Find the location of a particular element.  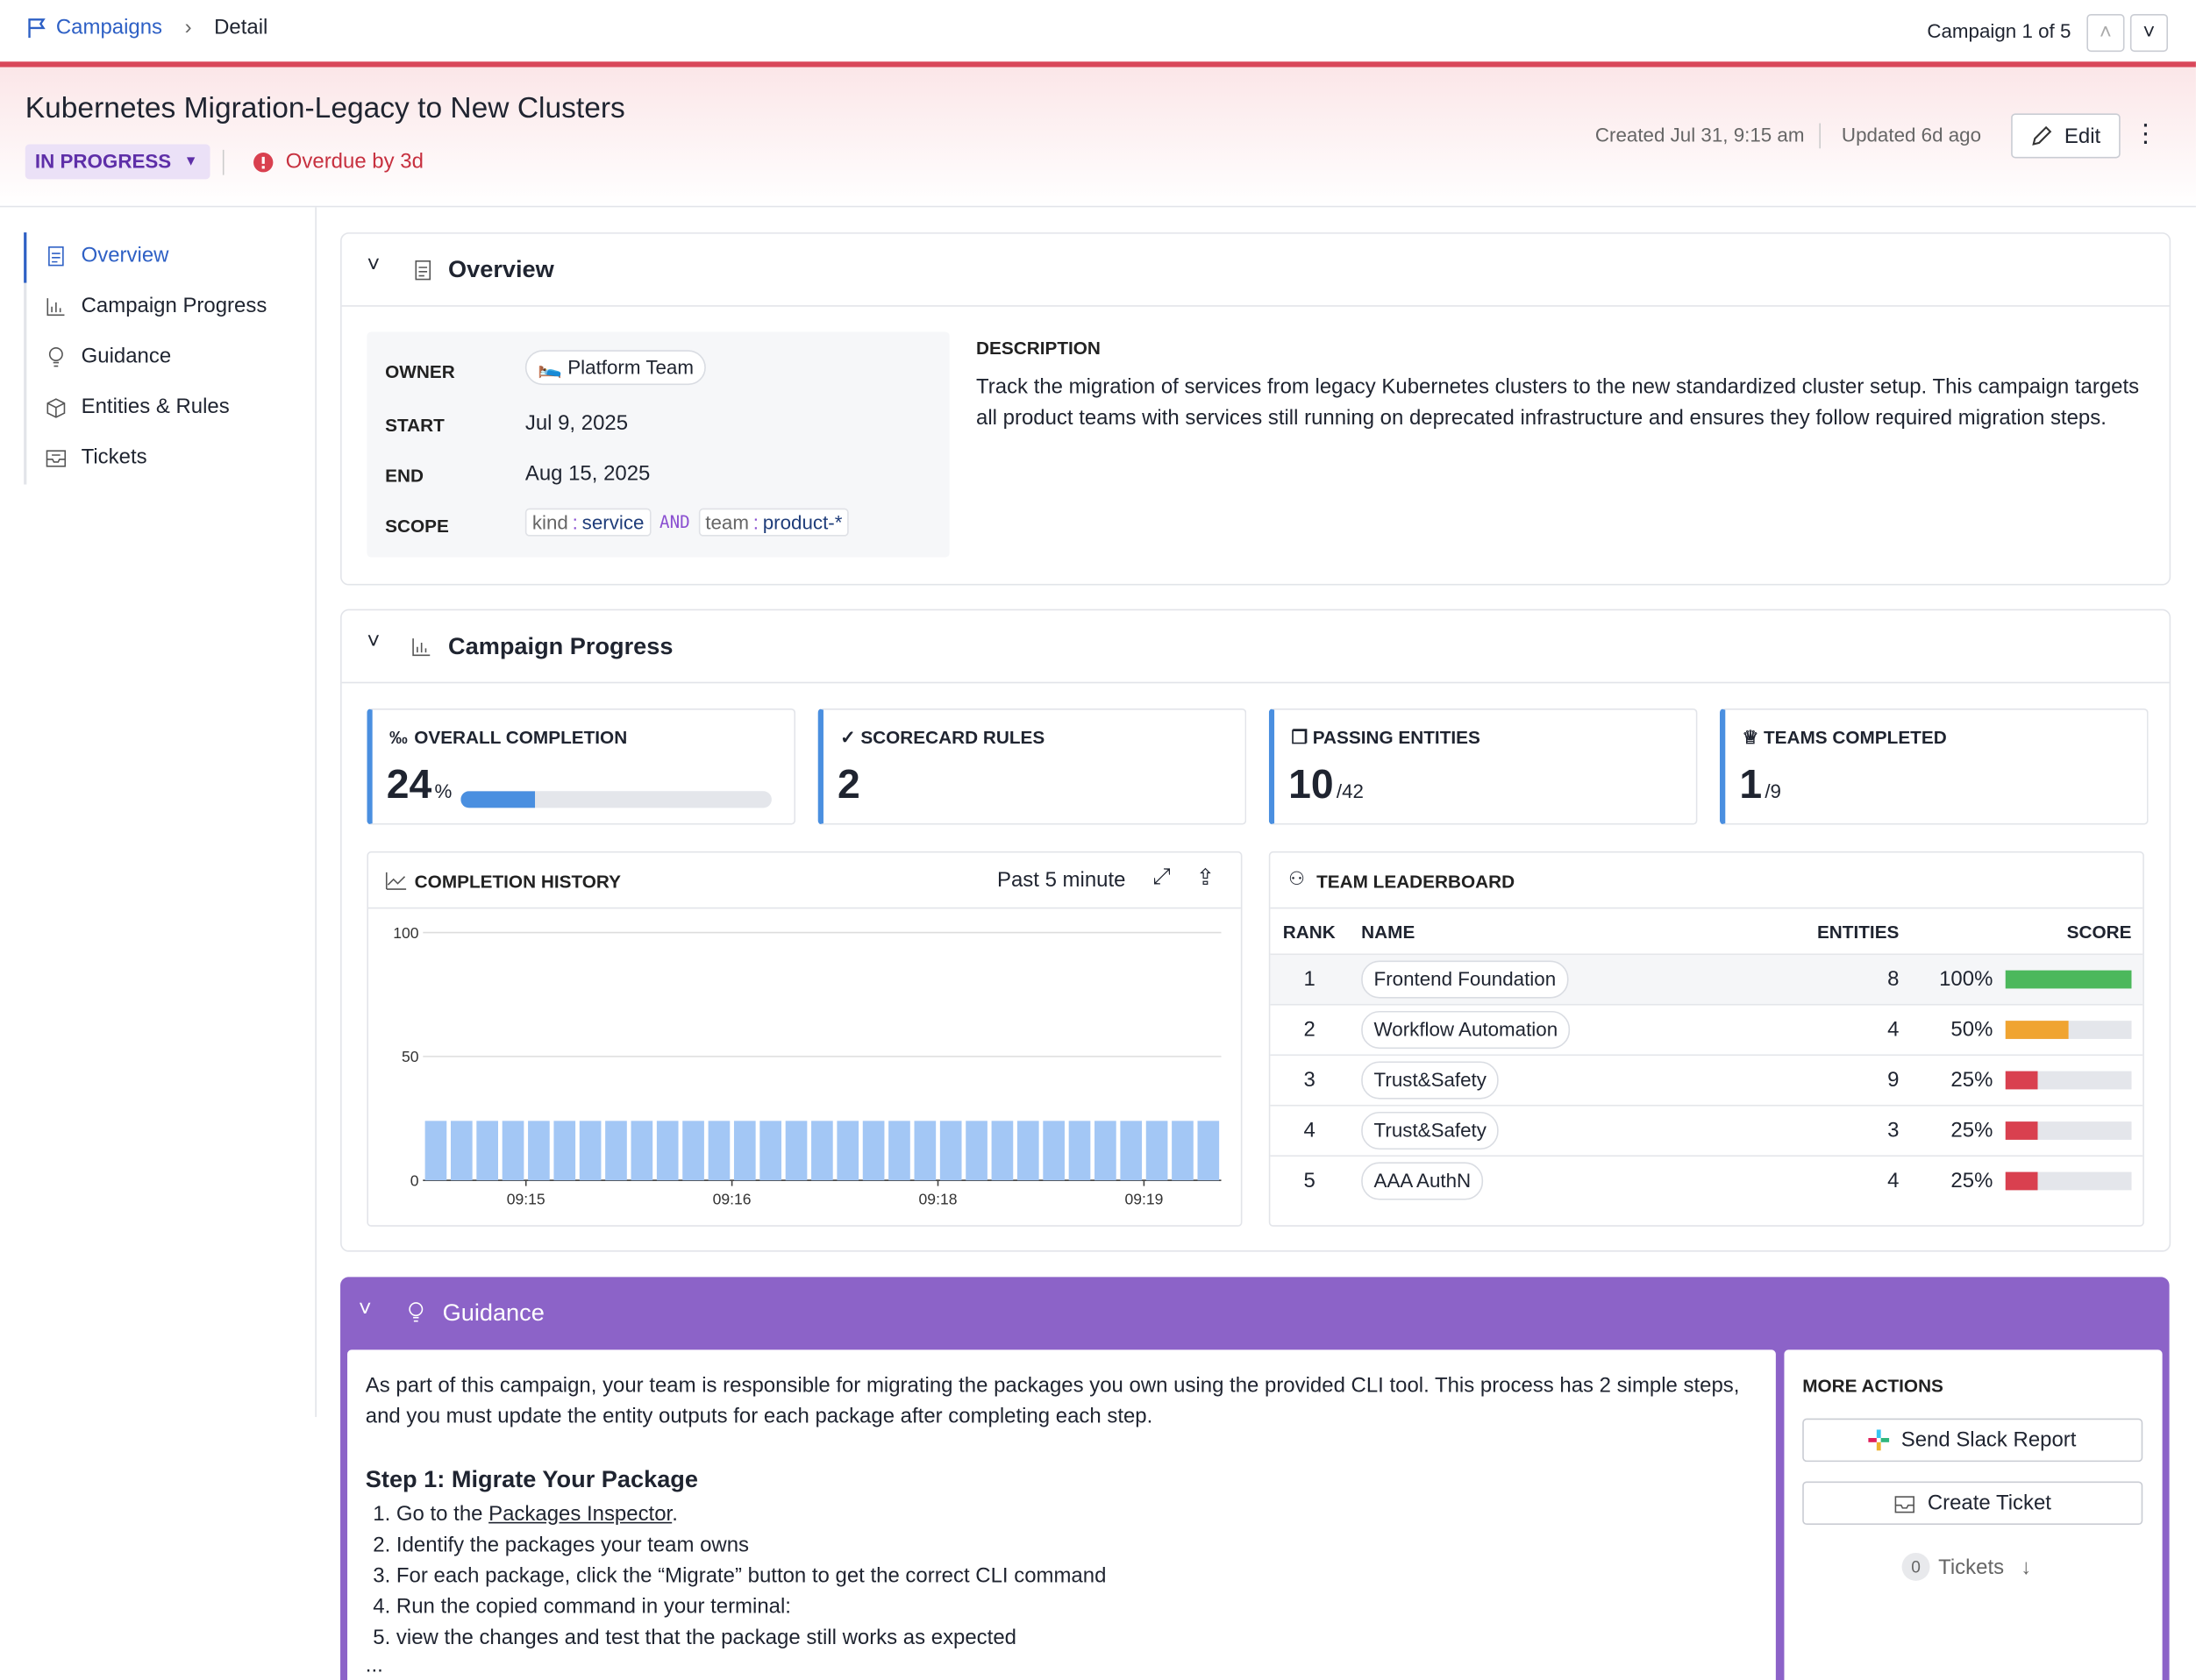

scope-term: kind: service is located at coordinates (588, 522).